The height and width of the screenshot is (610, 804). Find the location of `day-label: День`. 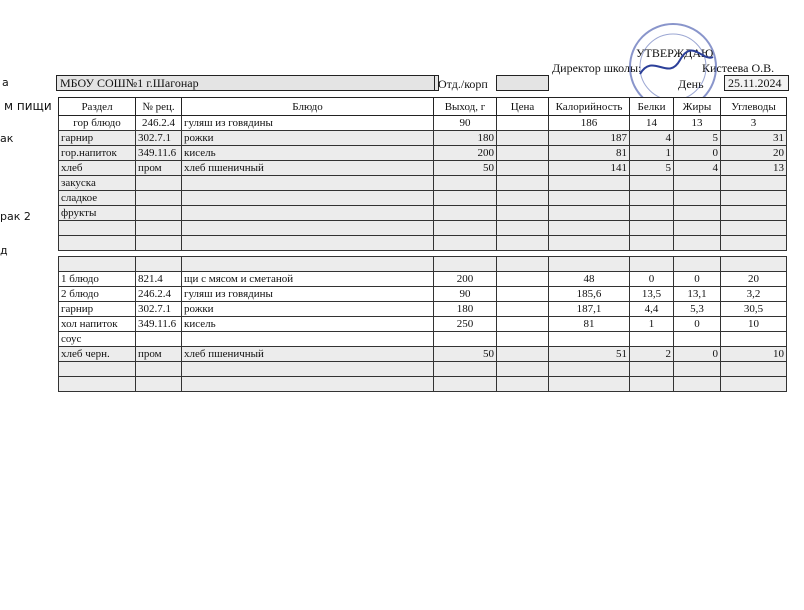

day-label: День is located at coordinates (691, 84).